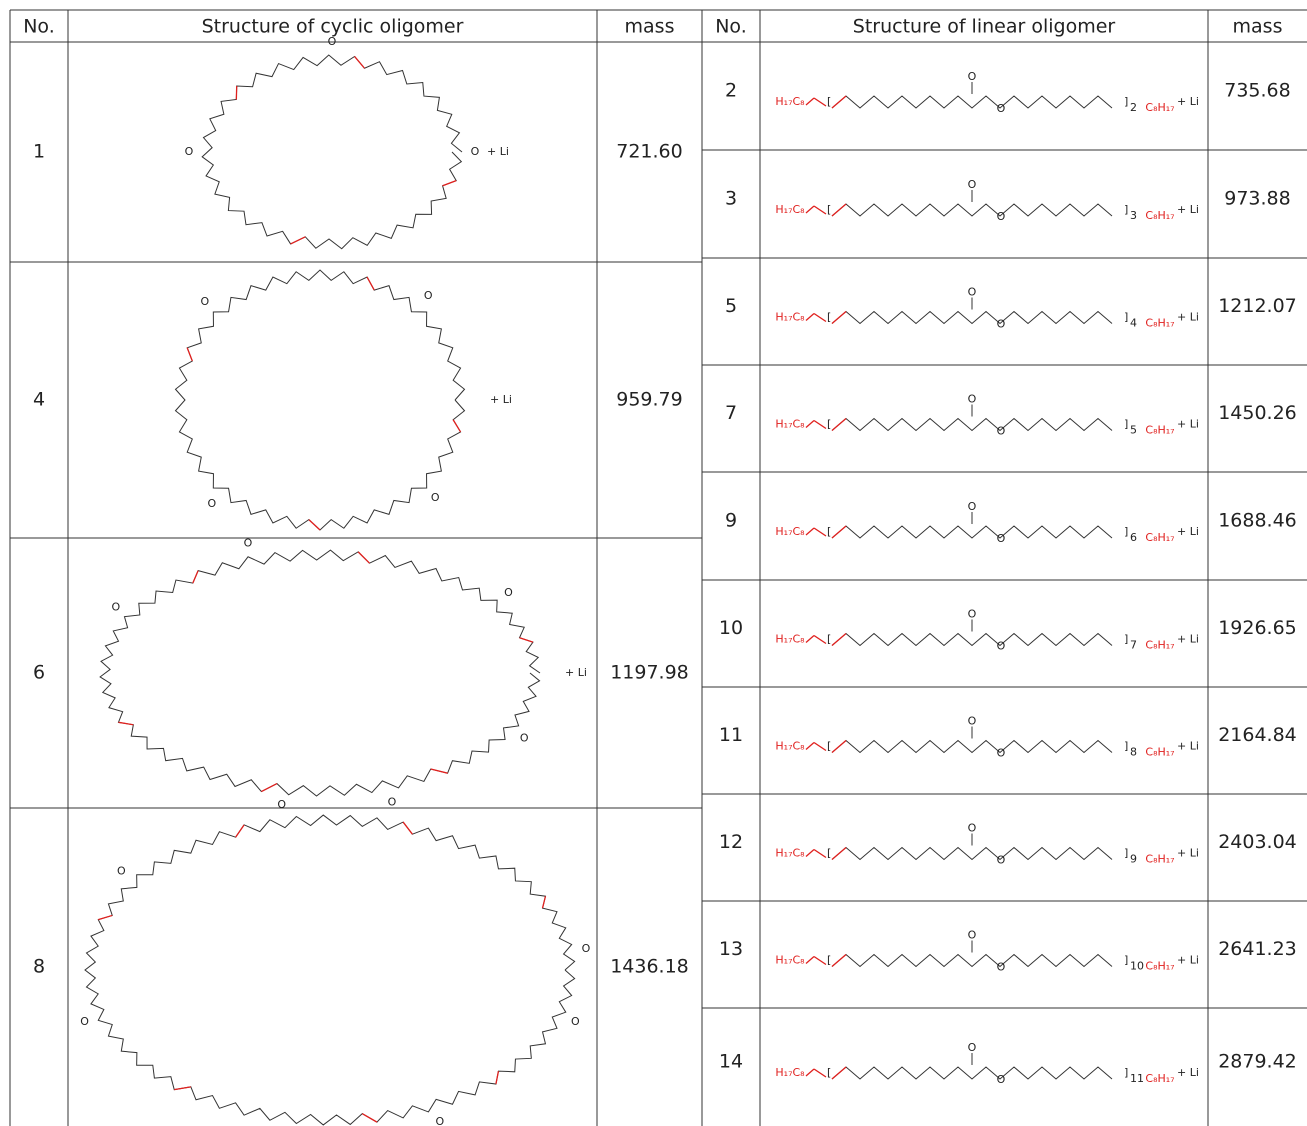 The height and width of the screenshot is (1126, 1307). Describe the element at coordinates (333, 27) in the screenshot. I see `header-cell: Structure of cyclic oligomer` at that location.